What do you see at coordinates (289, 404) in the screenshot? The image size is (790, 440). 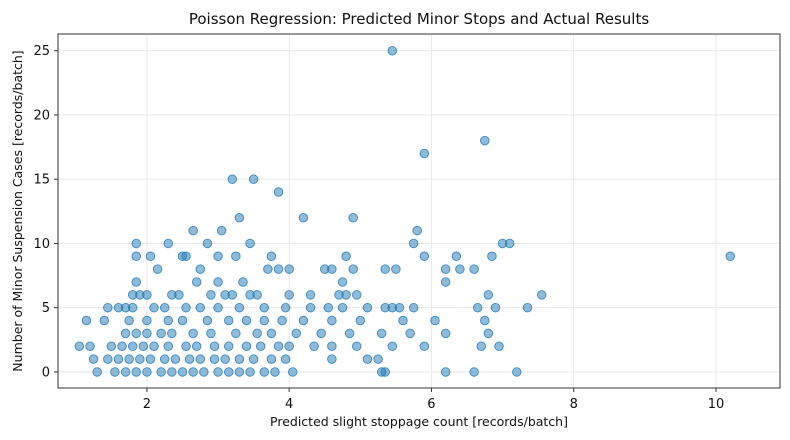 I see `x-tick-label: 4` at bounding box center [289, 404].